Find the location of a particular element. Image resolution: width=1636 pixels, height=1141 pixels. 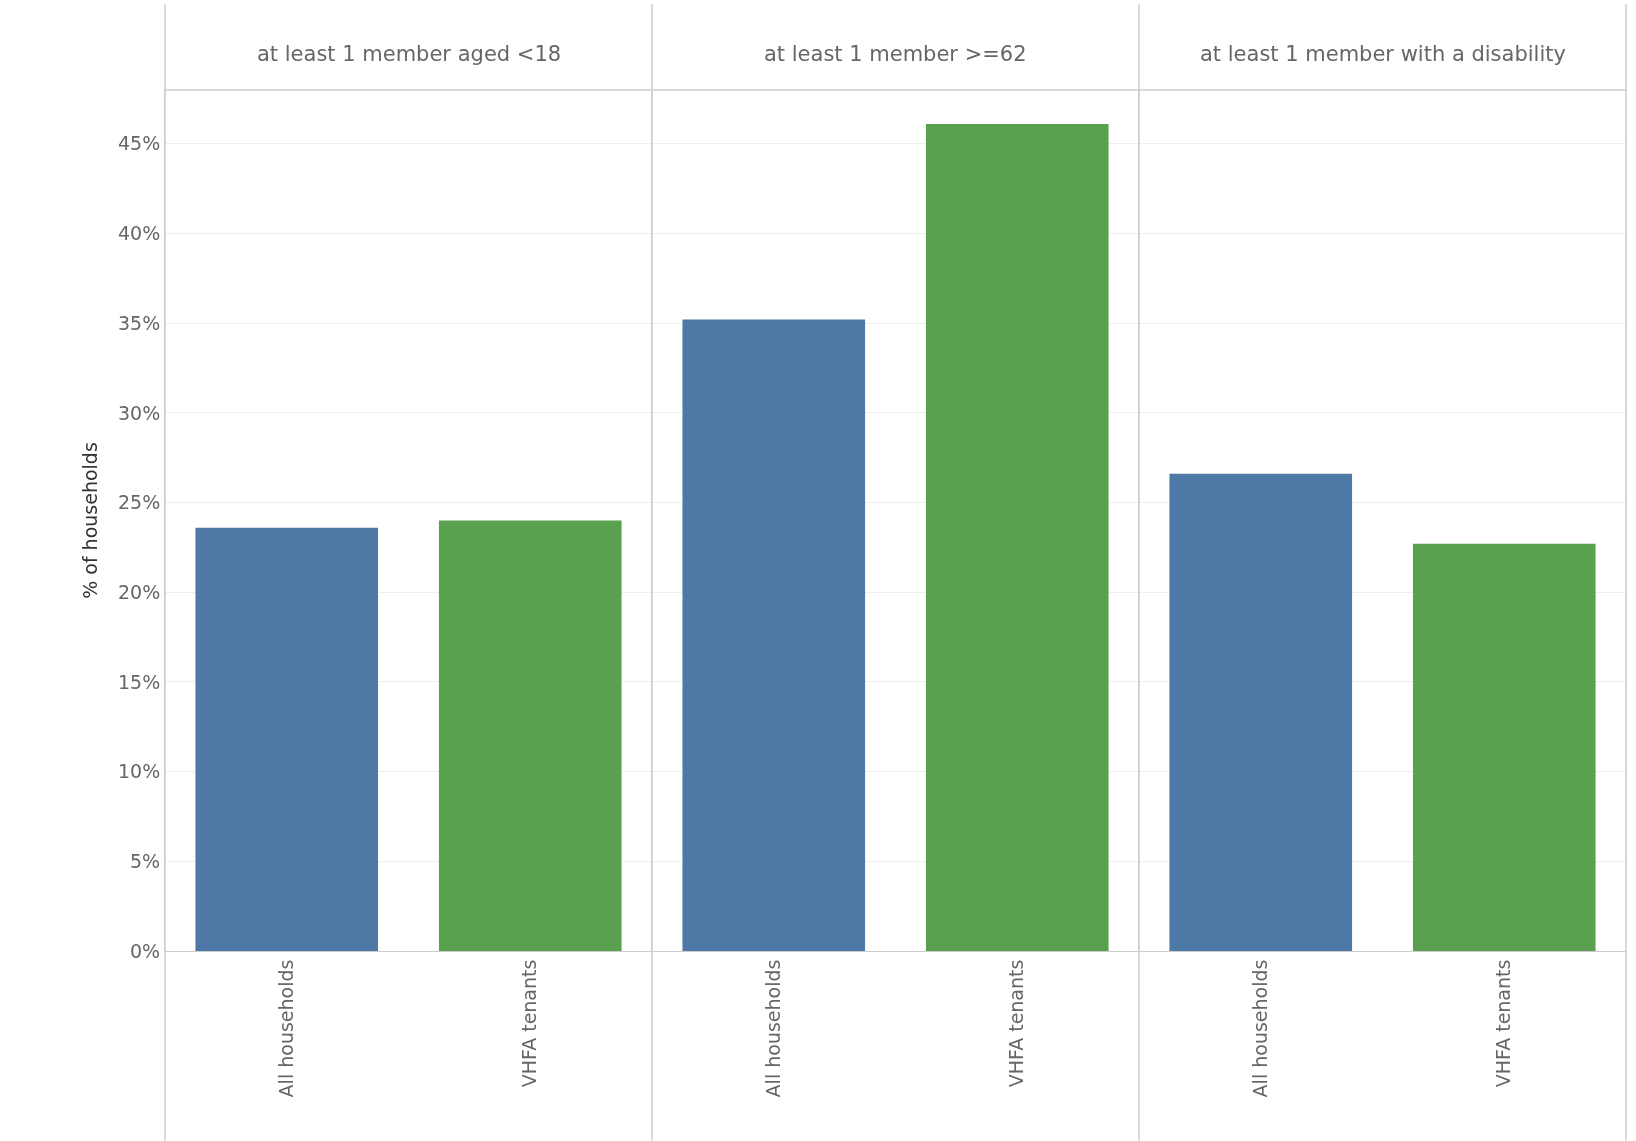

y-tick-label: 5% is located at coordinates (145, 860).